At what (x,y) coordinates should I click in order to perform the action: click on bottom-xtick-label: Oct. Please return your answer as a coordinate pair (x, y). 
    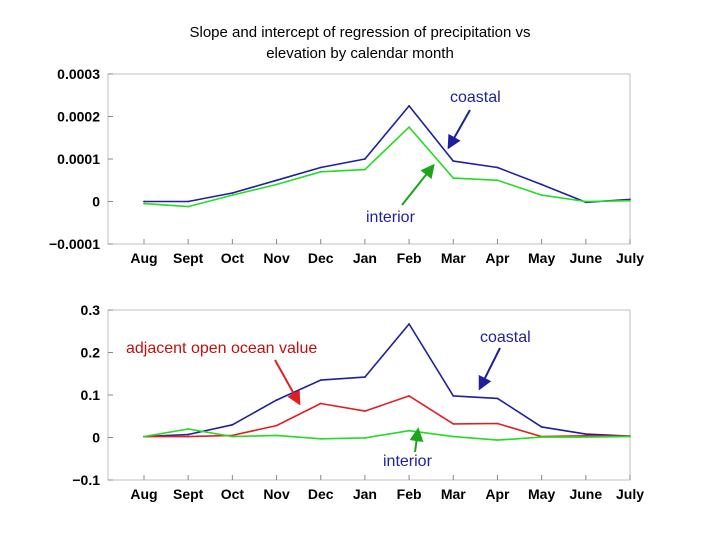
    Looking at the image, I should click on (233, 494).